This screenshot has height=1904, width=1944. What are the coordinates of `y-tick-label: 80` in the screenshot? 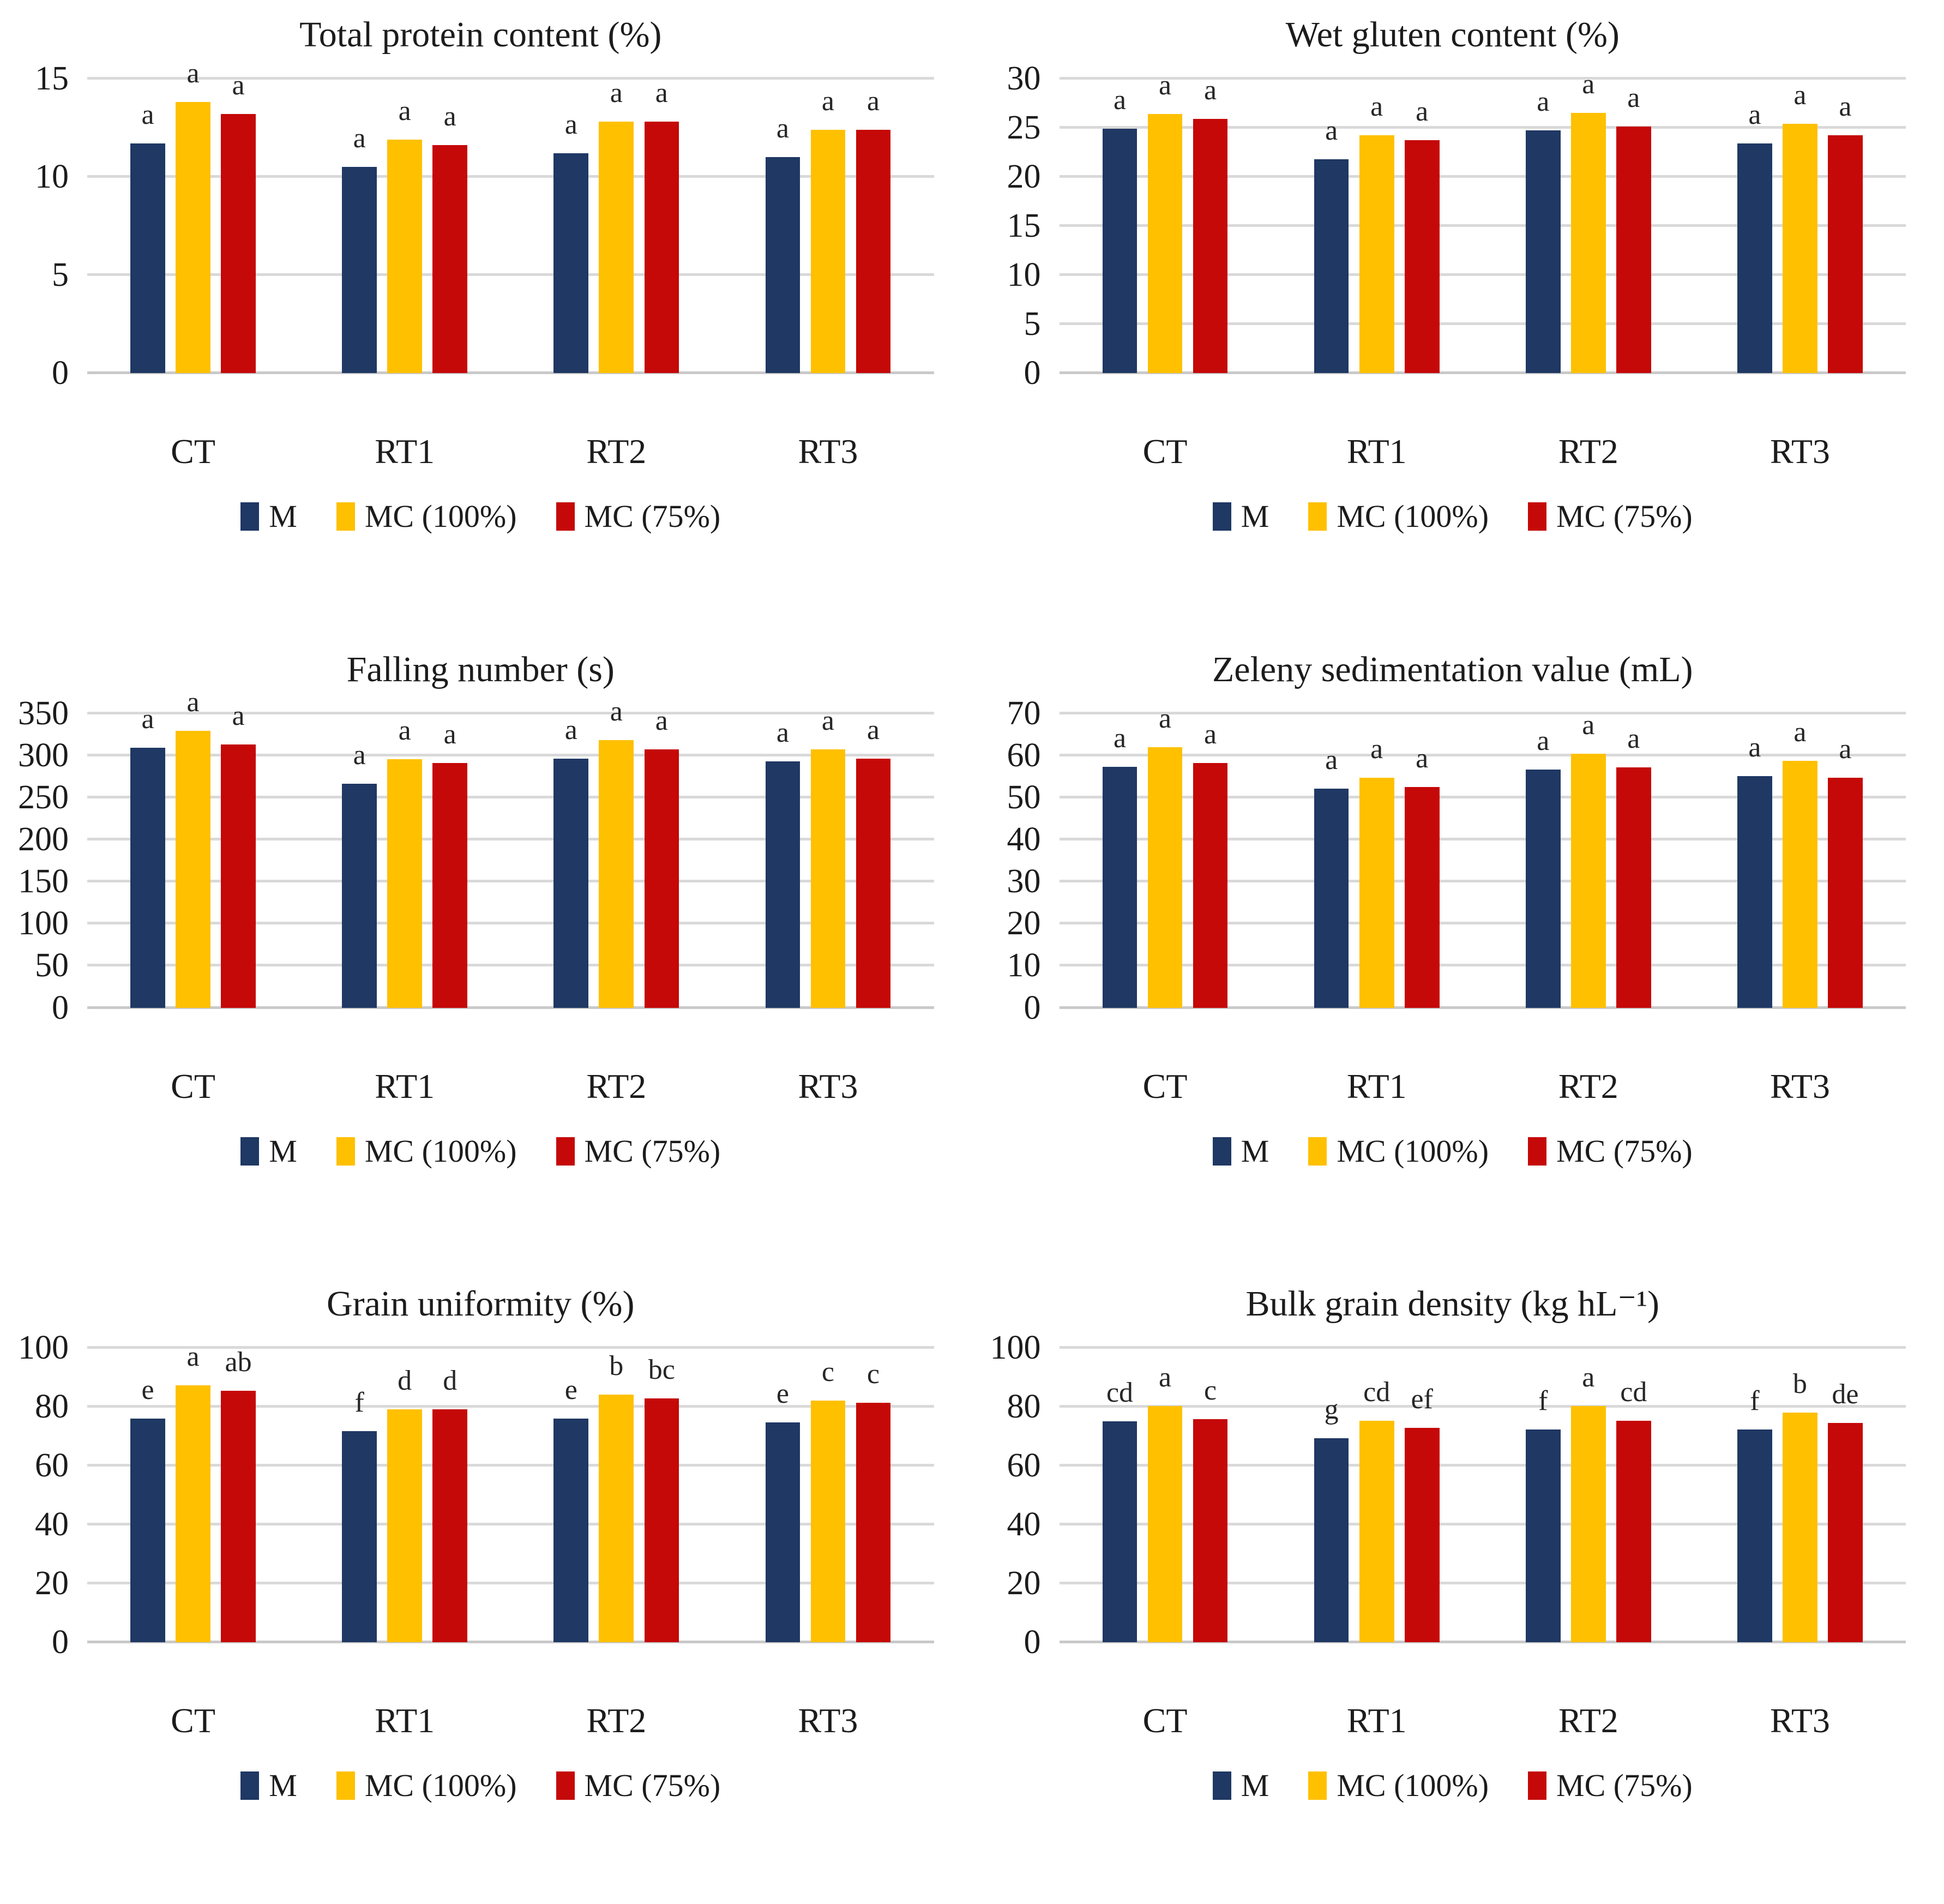 It's located at (52, 1407).